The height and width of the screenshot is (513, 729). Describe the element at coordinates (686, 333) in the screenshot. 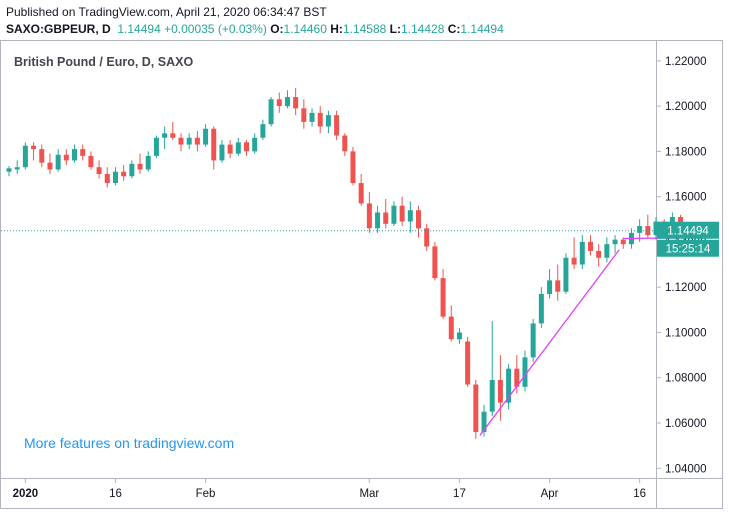

I see `y-tick-label: 1.10000` at that location.